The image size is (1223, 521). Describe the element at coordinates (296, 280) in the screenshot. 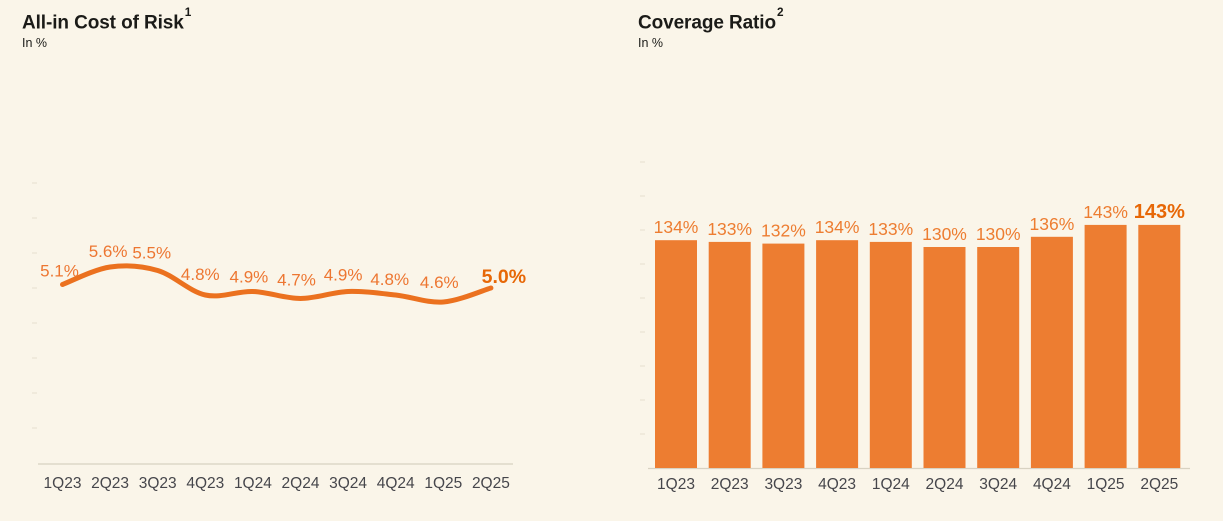

I see `data-point-label: 4.7%` at that location.